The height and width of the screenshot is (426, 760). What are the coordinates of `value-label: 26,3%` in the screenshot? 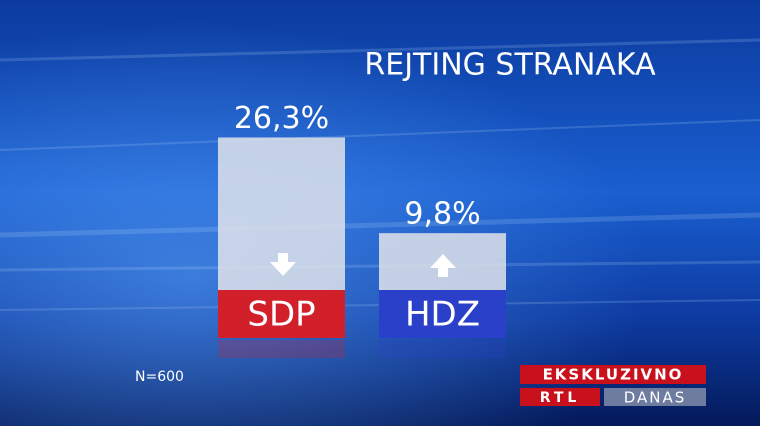 It's located at (281, 118).